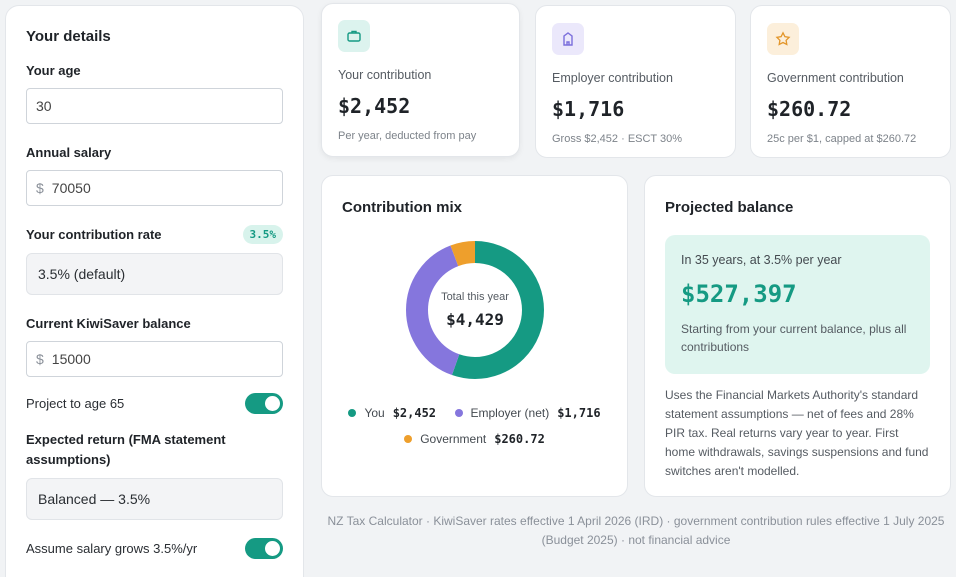 The height and width of the screenshot is (577, 956). What do you see at coordinates (835, 78) in the screenshot?
I see `stat-label: Government contribution` at bounding box center [835, 78].